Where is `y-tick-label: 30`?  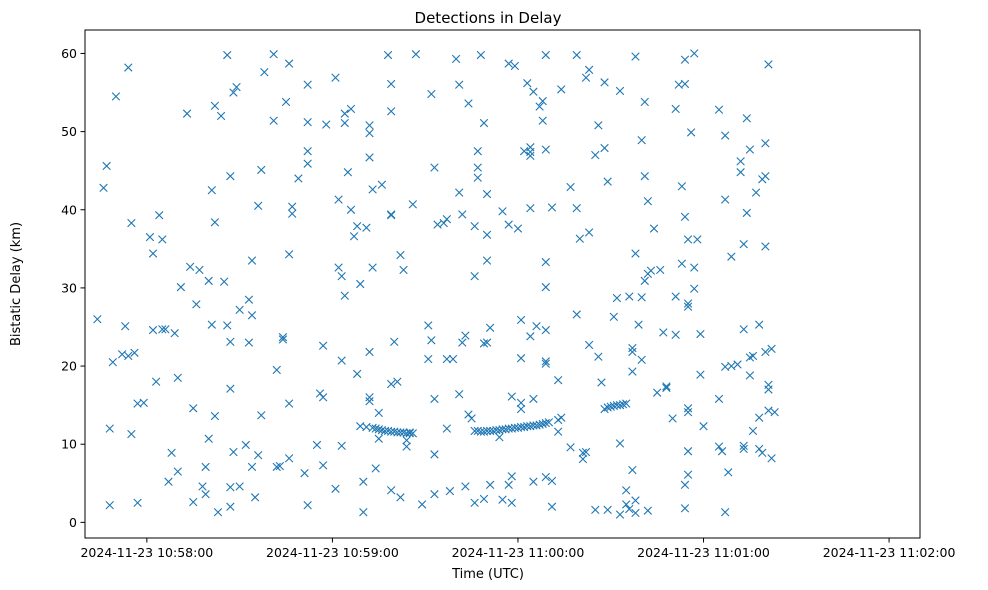
y-tick-label: 30 is located at coordinates (69, 287).